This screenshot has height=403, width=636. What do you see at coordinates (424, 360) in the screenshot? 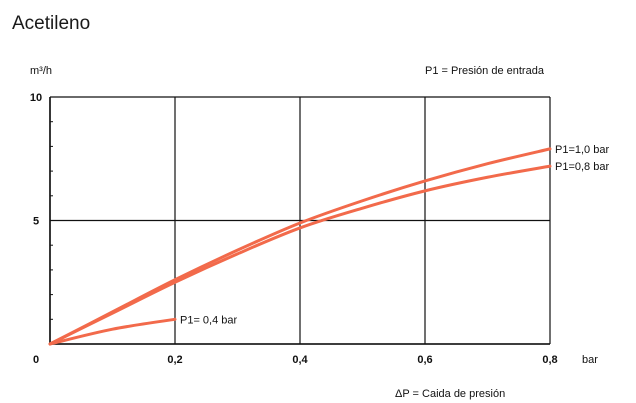
I see `x-tick-label: 0,6` at bounding box center [424, 360].